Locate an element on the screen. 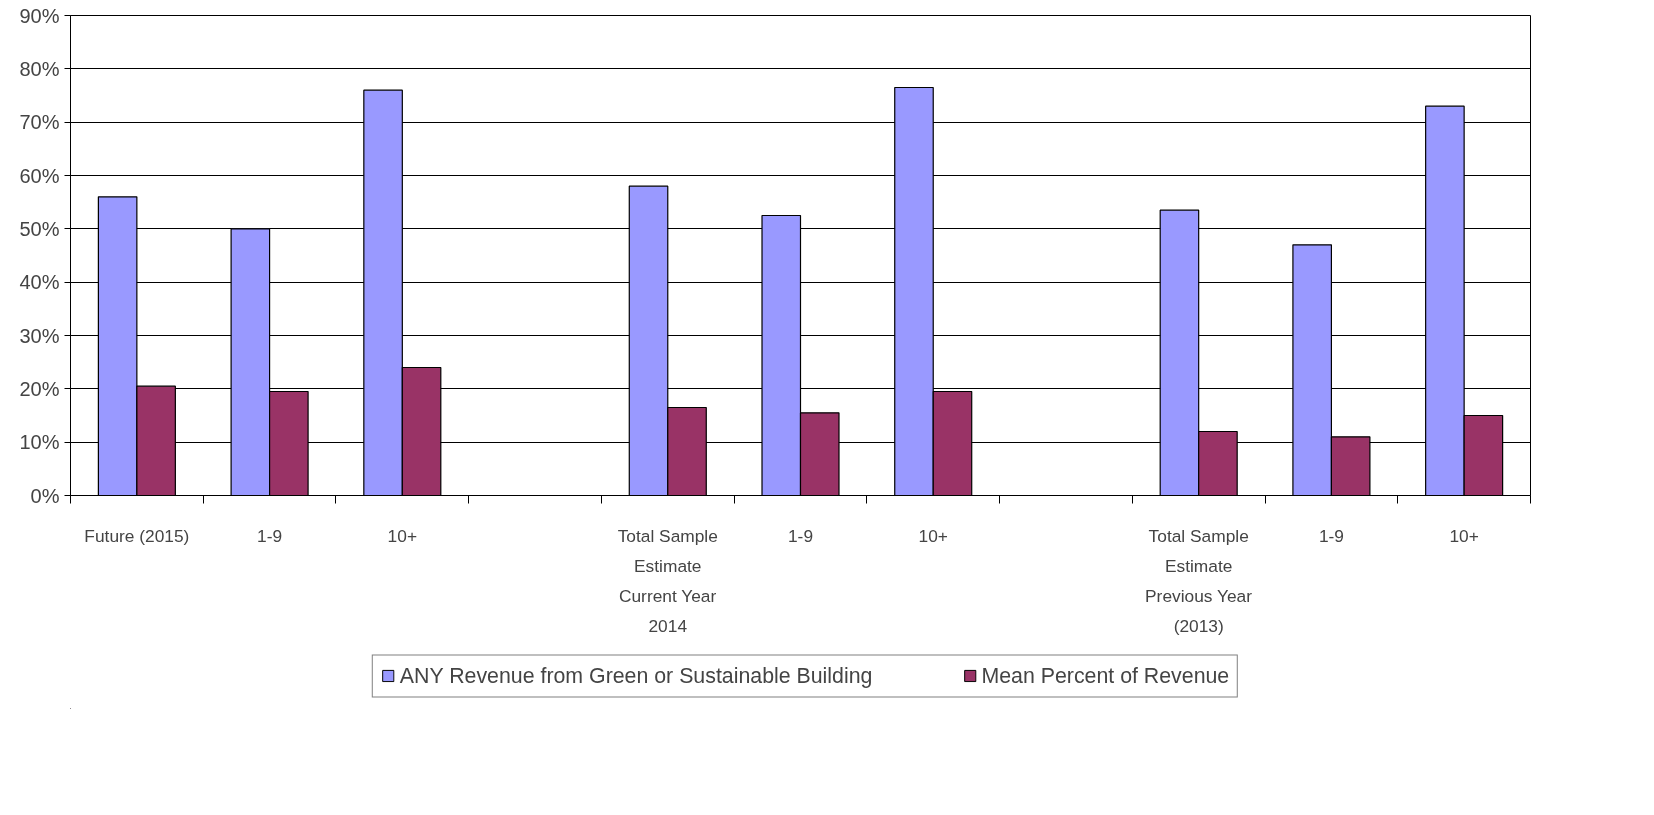 This screenshot has width=1654, height=815. y-tick-label: 60% is located at coordinates (39, 175).